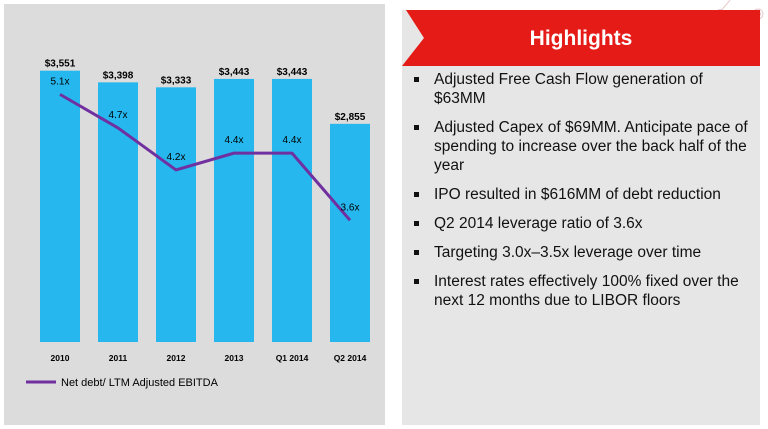 Image resolution: width=768 pixels, height=429 pixels. I want to click on x-tick-label: 2012, so click(176, 358).